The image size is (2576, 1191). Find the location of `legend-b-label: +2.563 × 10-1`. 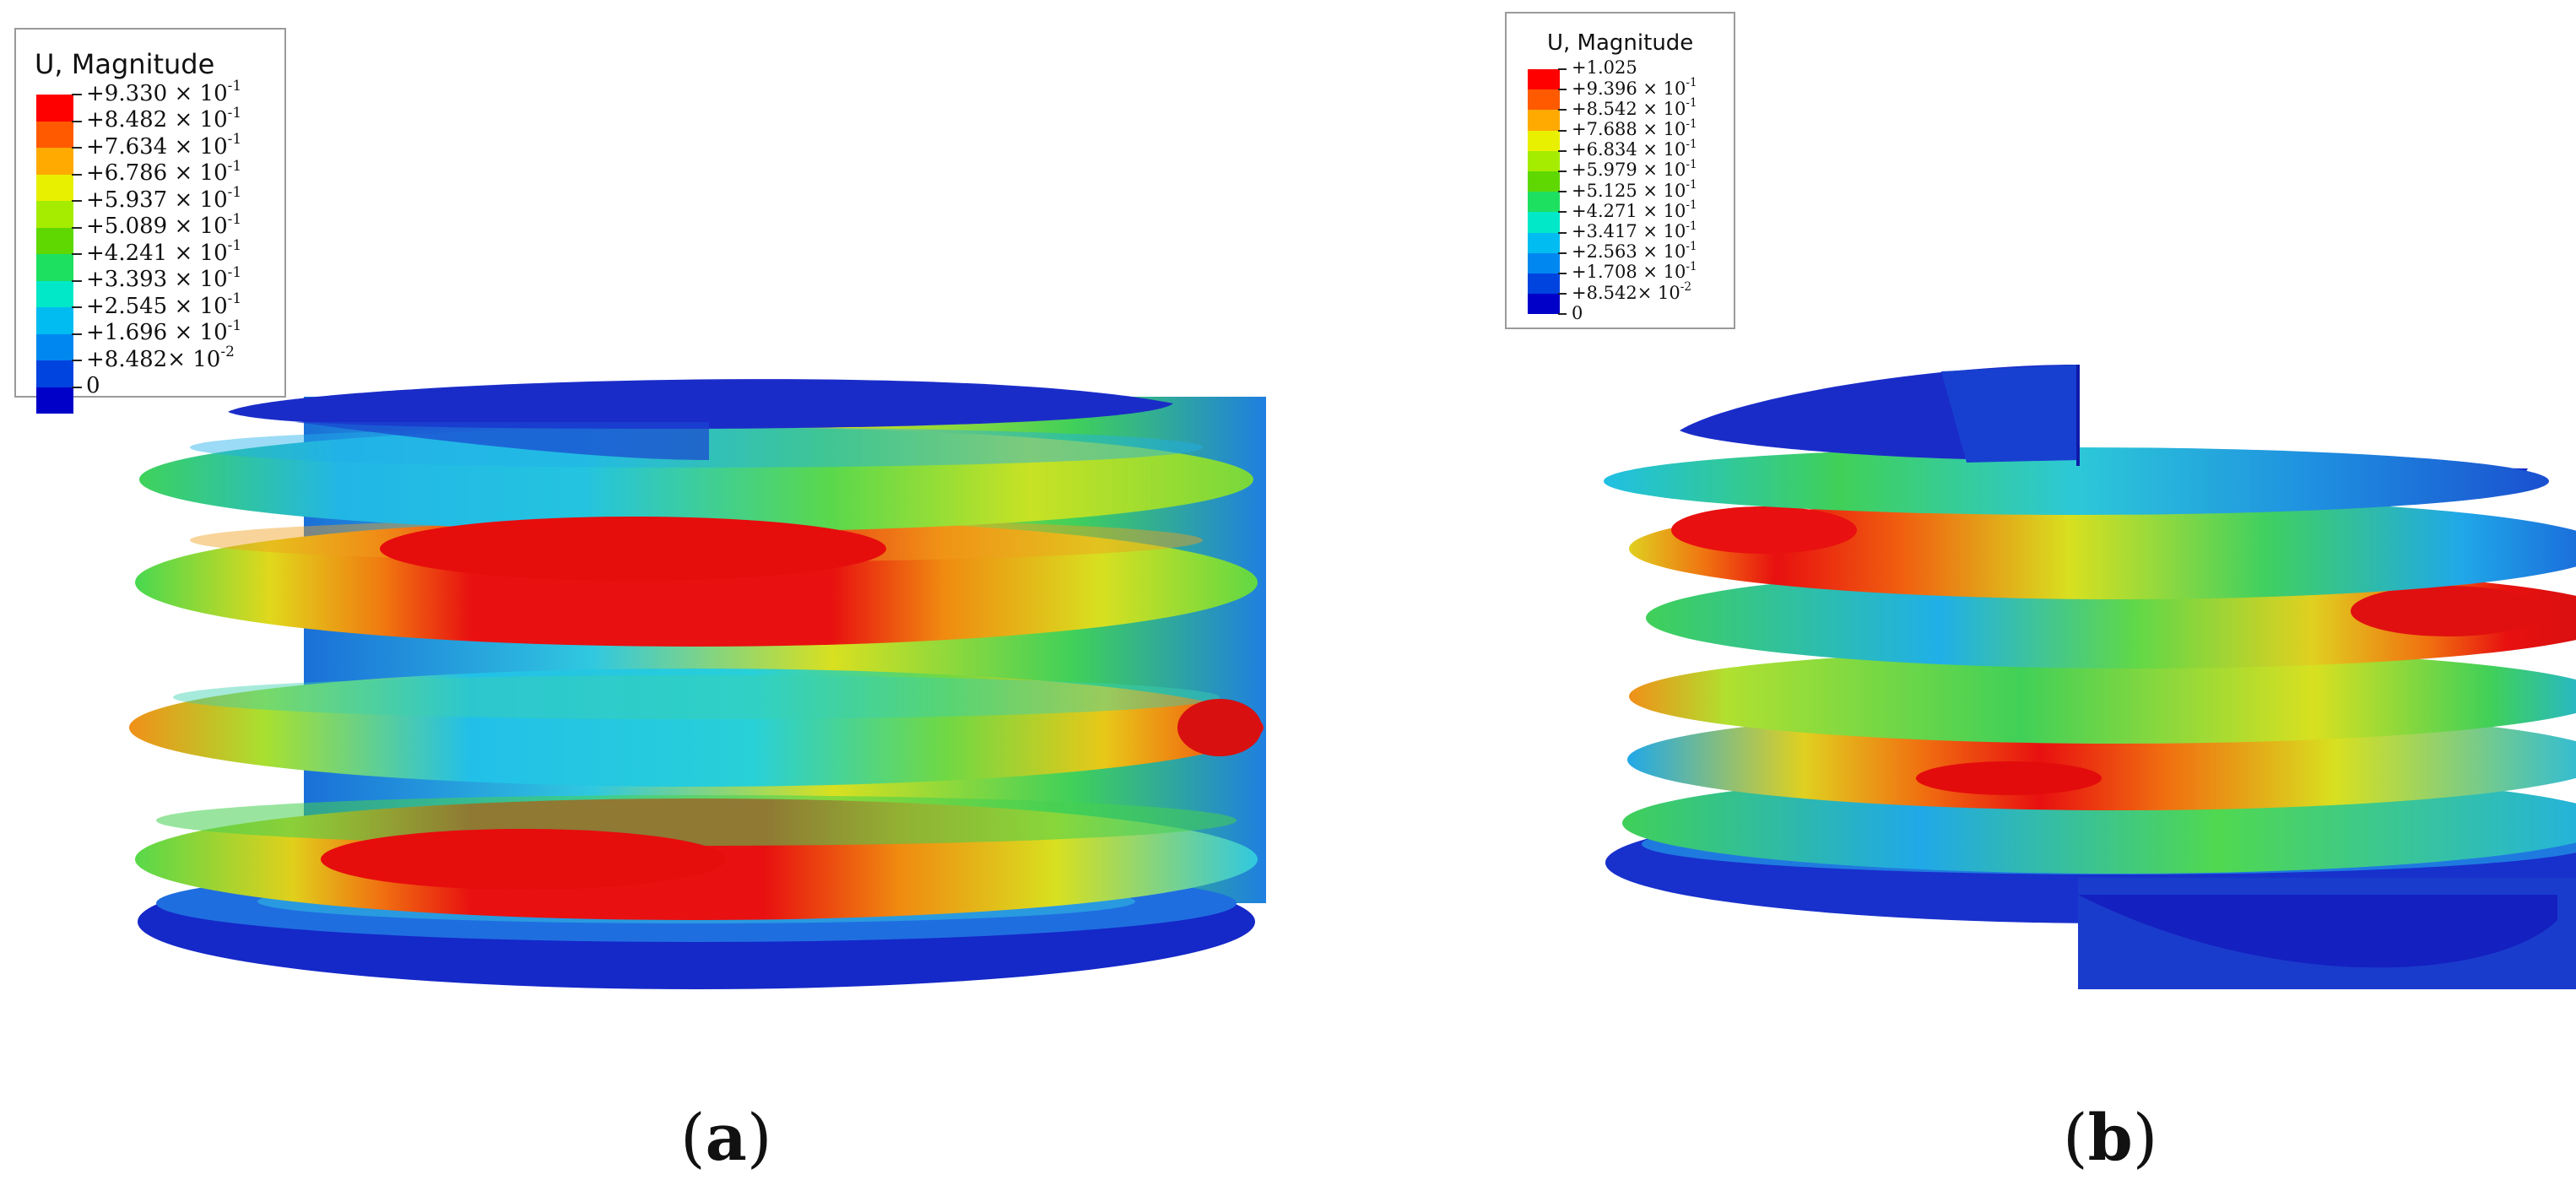

legend-b-label: +2.563 × 10-1 is located at coordinates (1634, 251).